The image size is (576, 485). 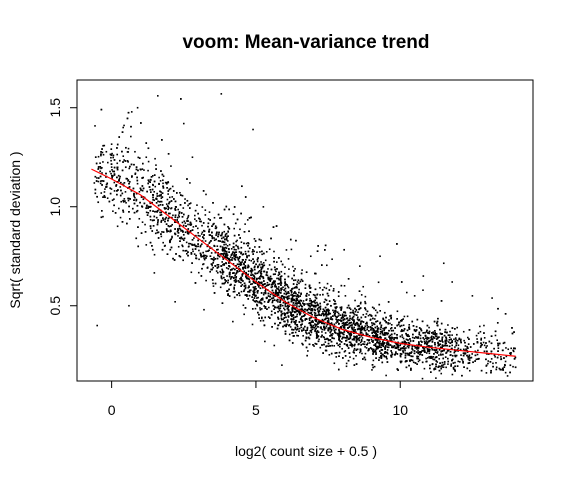 What do you see at coordinates (15, 229) in the screenshot?
I see `y-axis-label: Sqrt( standard deviation )` at bounding box center [15, 229].